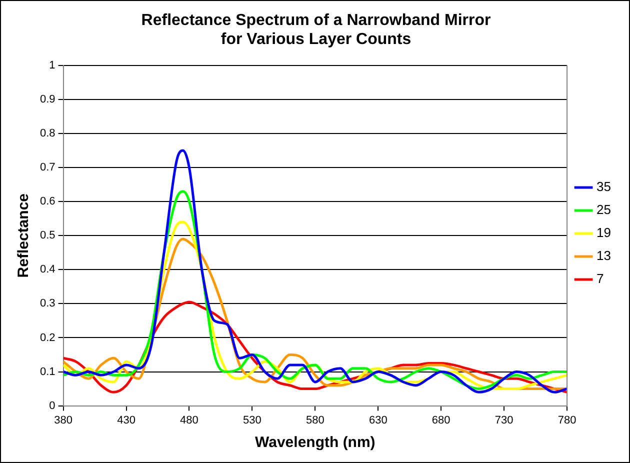 Image resolution: width=630 pixels, height=463 pixels. I want to click on x-tick-label: 680, so click(441, 420).